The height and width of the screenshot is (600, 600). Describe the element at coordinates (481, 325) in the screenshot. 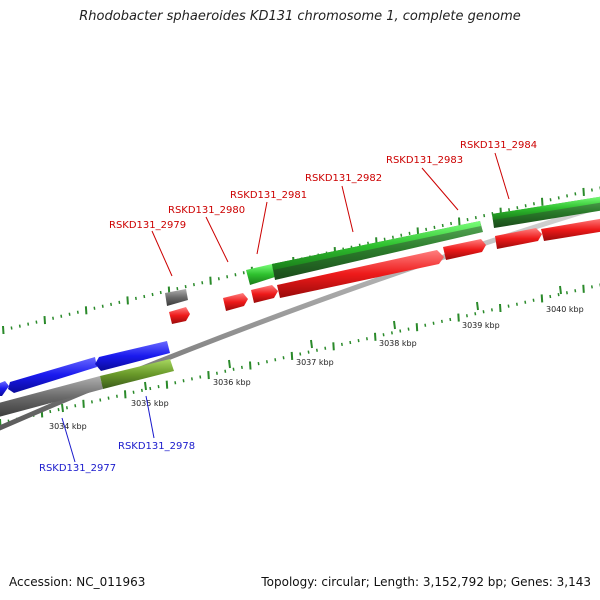

I see `tick-label: 3039 kbp` at that location.